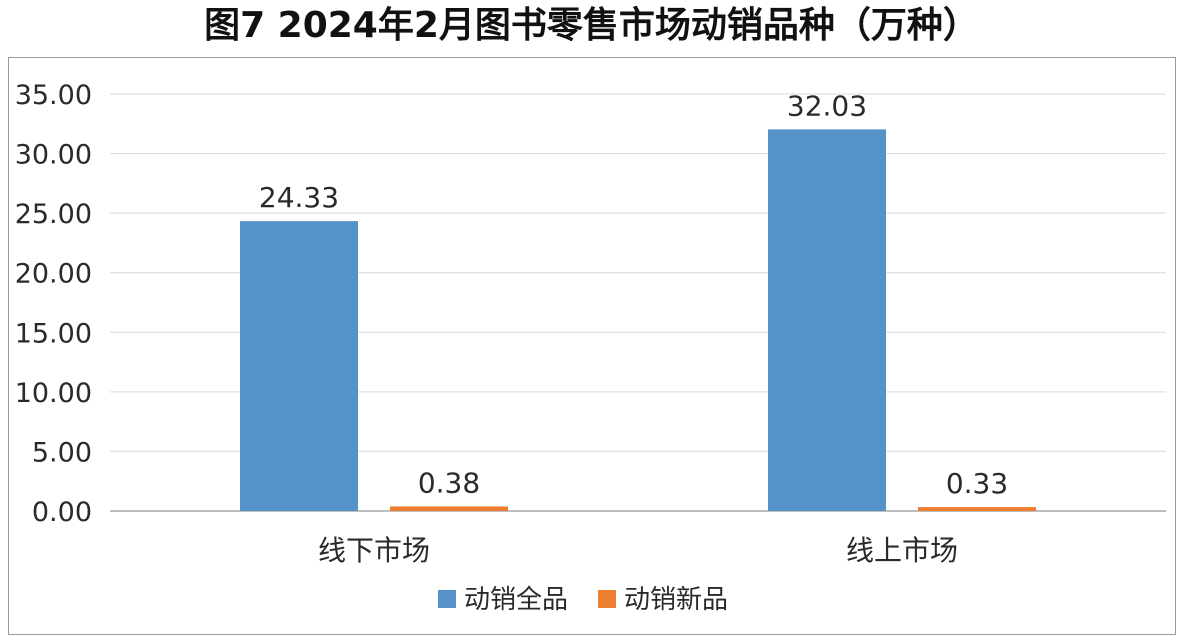 The image size is (1183, 641). What do you see at coordinates (53, 304) in the screenshot?
I see `y-axis-ticks: 0.00 5.00 10.00 15.00 20.00 25.00 30.00 35.00` at bounding box center [53, 304].